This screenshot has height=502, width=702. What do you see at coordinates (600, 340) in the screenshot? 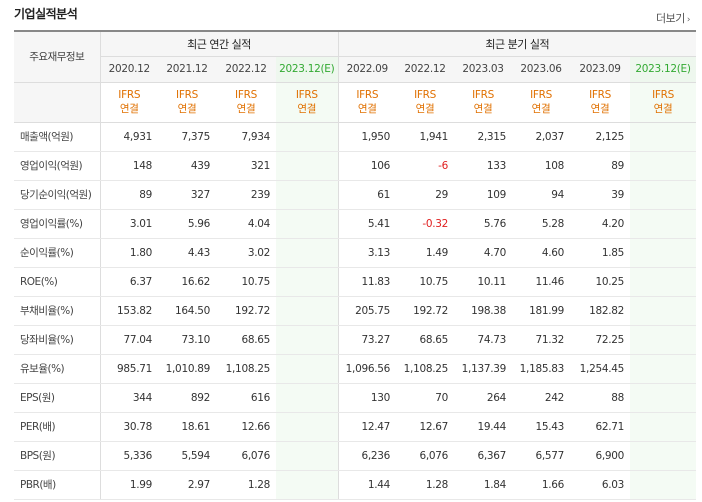
I see `value-cell: 72.25` at bounding box center [600, 340].